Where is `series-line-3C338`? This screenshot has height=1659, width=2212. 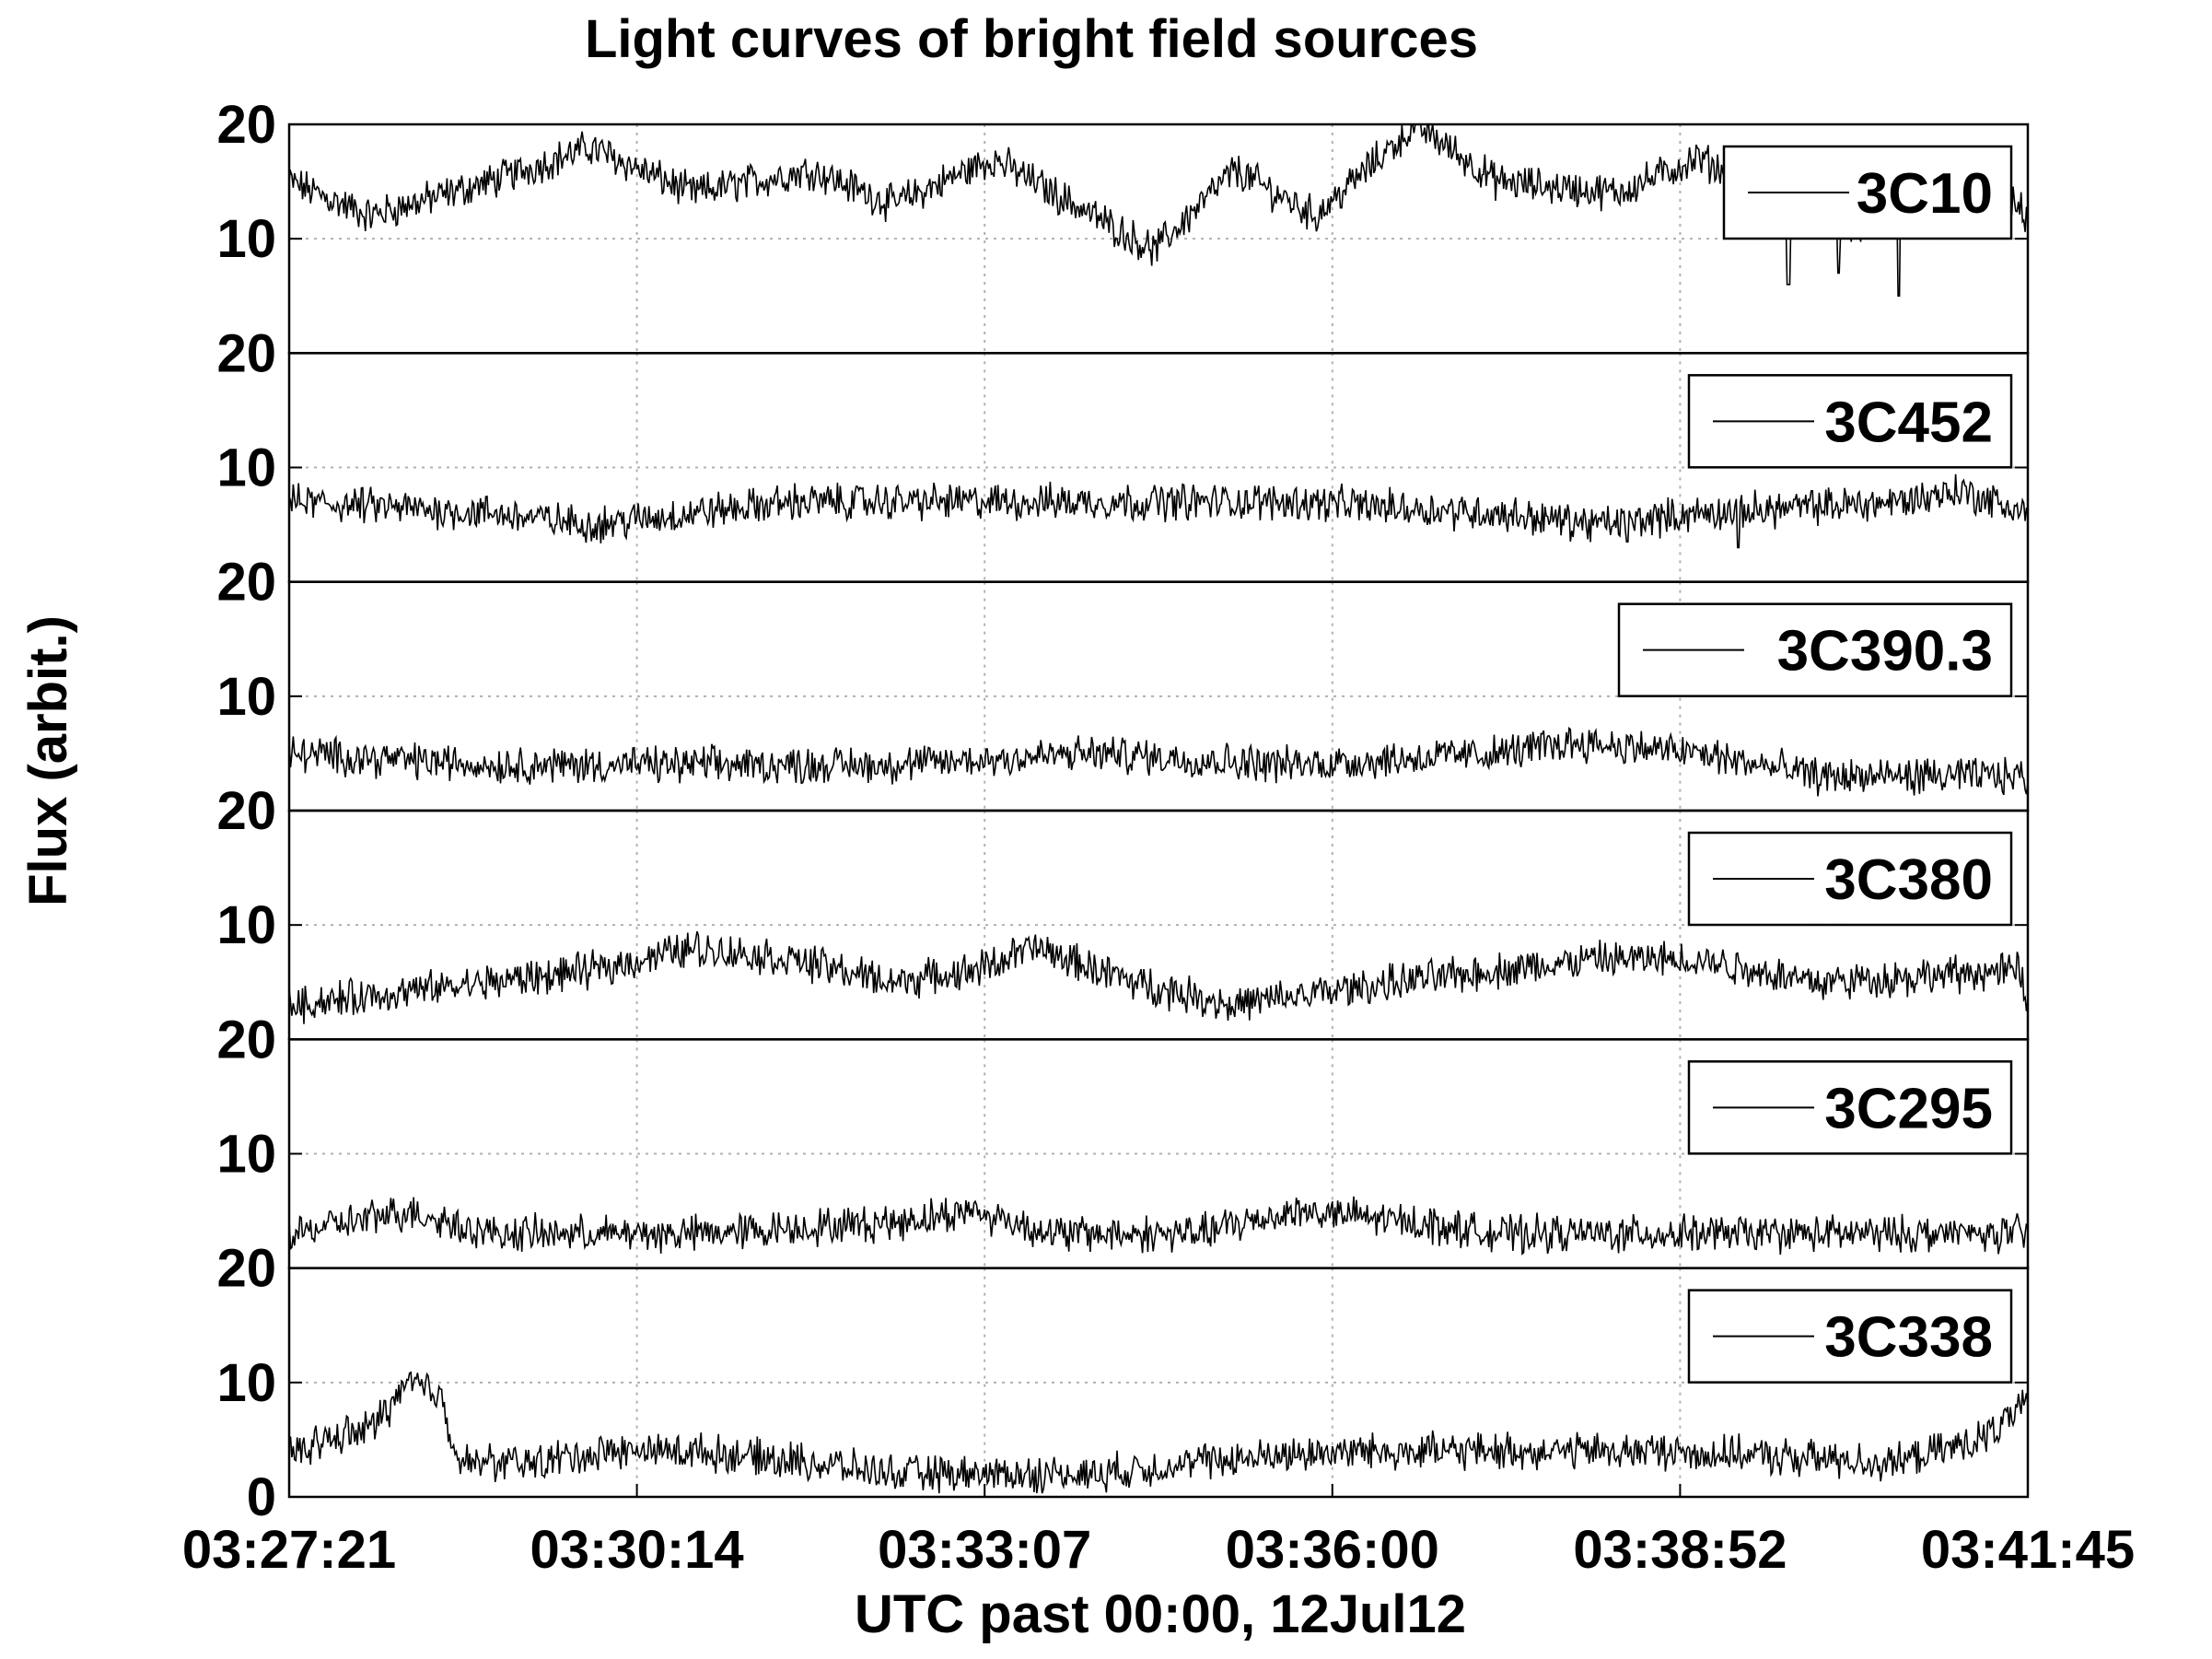
series-line-3C338 is located at coordinates (1158, 1432).